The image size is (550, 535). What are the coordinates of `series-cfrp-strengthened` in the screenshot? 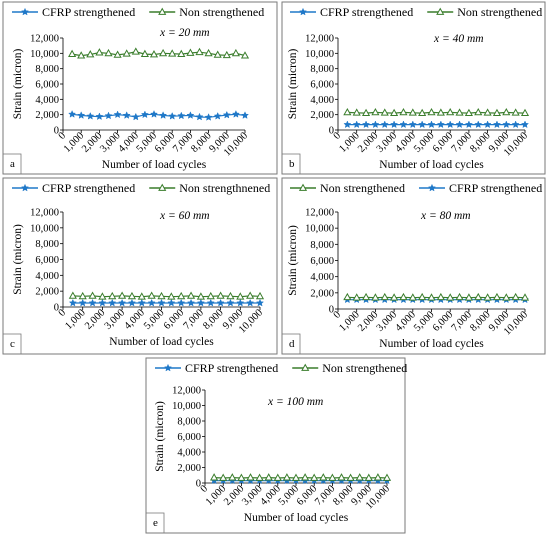 It's located at (159, 115).